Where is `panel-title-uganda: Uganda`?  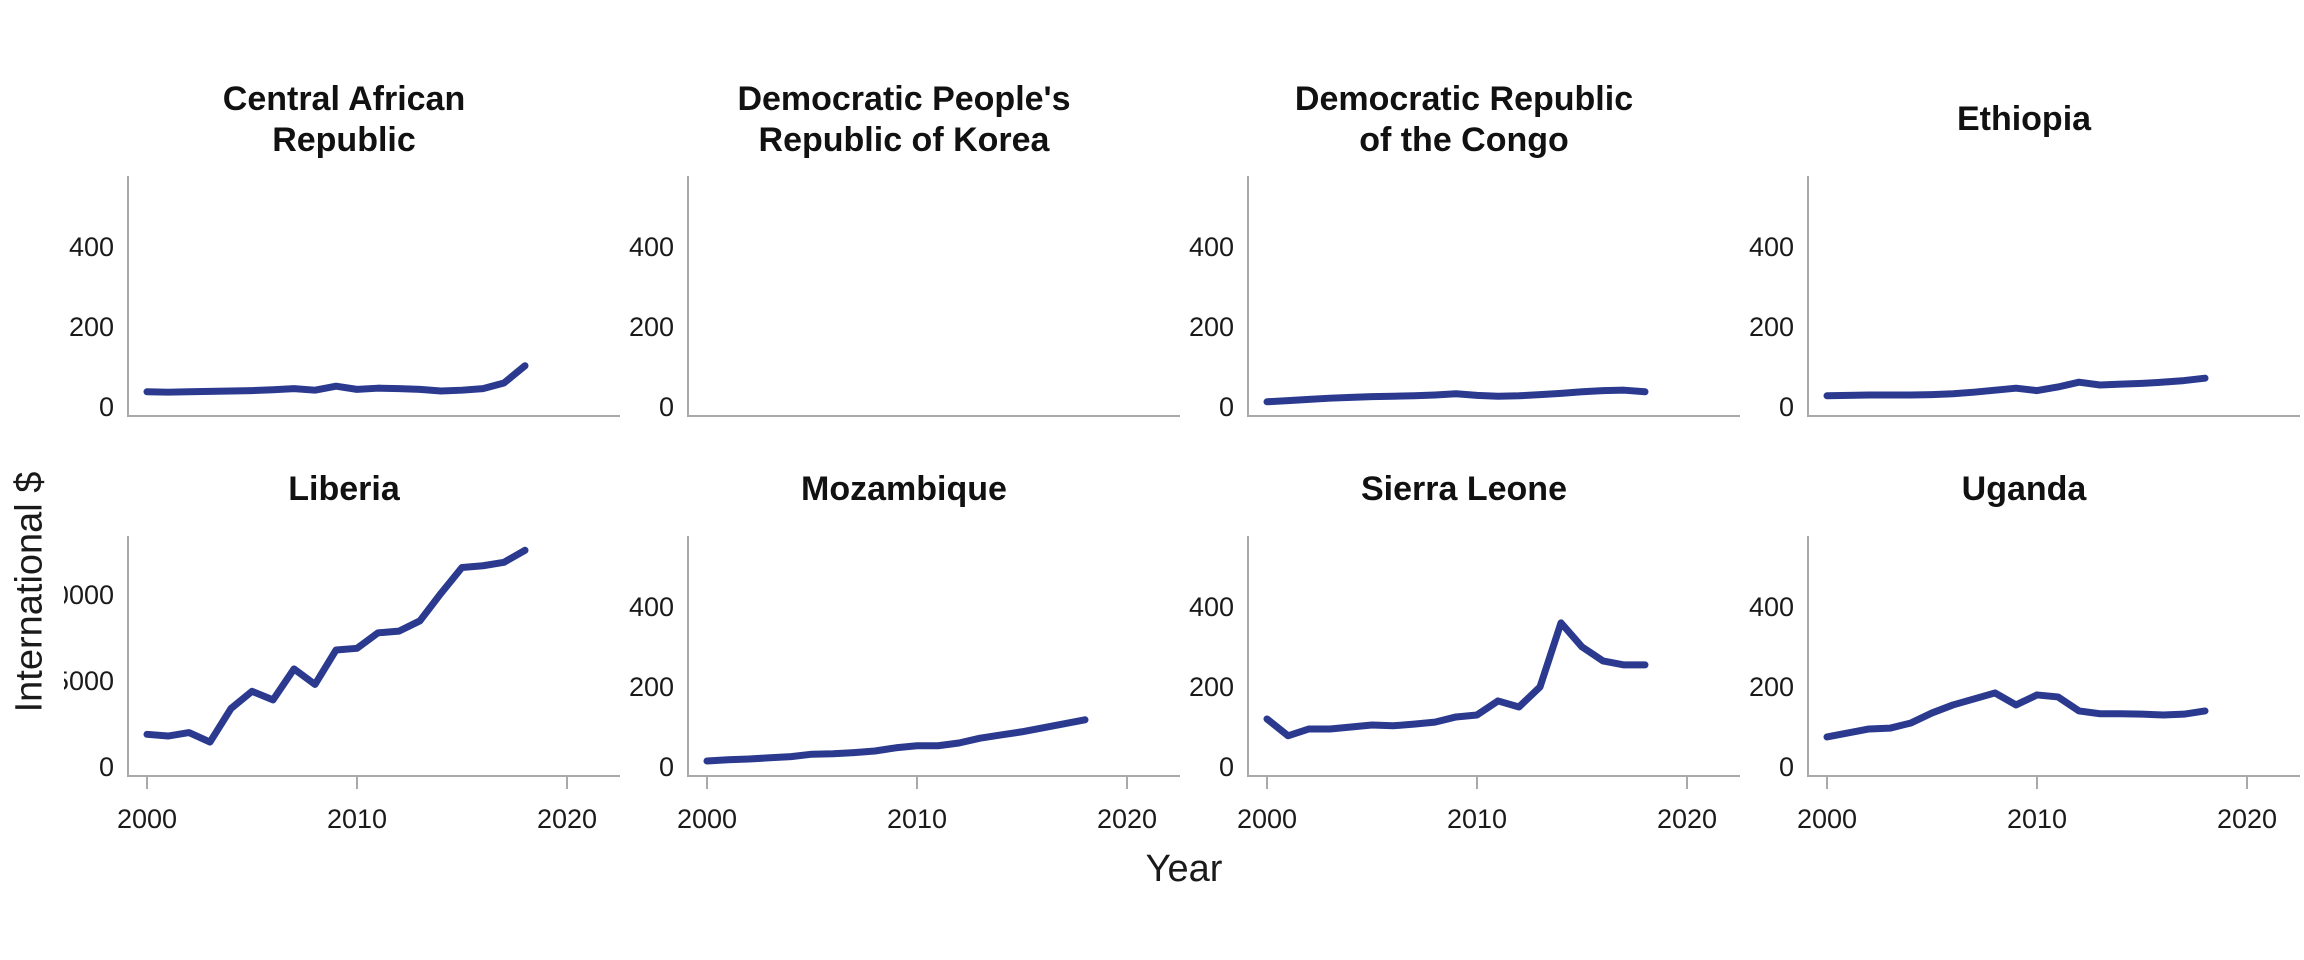 panel-title-uganda: Uganda is located at coordinates (2024, 490).